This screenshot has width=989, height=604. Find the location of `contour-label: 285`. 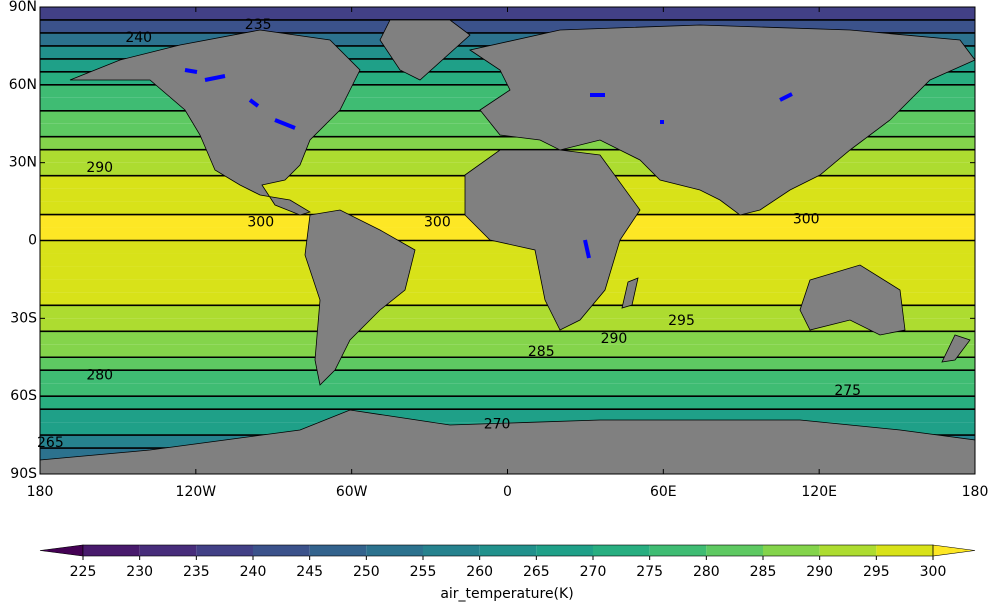

contour-label: 285 is located at coordinates (541, 352).